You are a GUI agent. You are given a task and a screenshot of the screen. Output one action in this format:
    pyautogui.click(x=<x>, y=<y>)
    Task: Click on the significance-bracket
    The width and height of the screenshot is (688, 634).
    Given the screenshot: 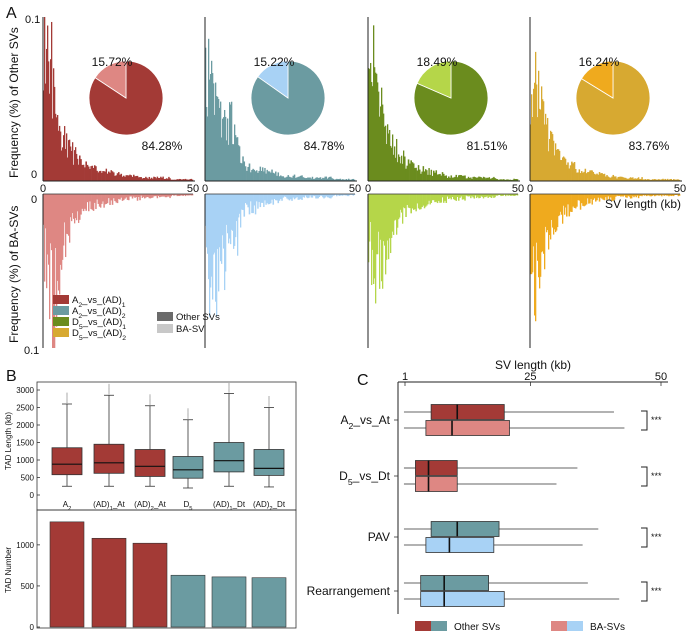 What is the action you would take?
    pyautogui.click(x=644, y=591)
    